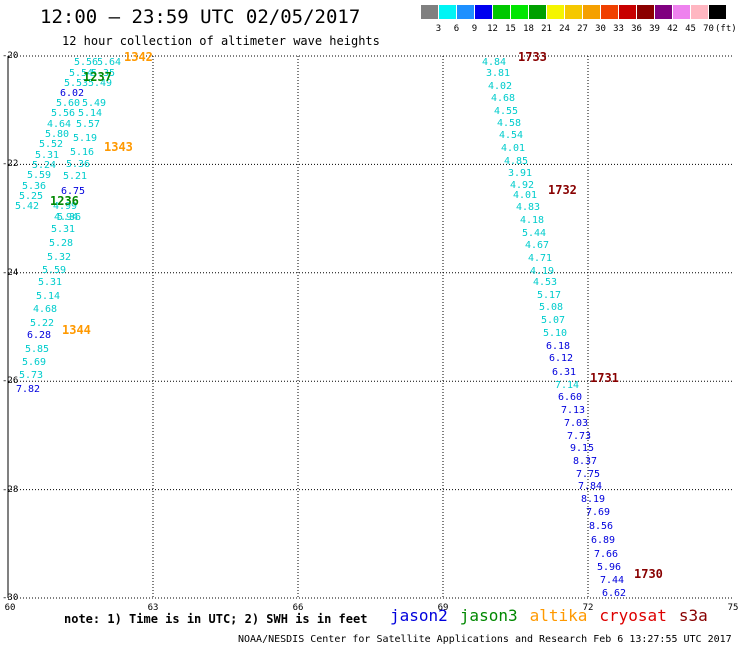 Image resolution: width=740 pixels, height=650 pixels. What do you see at coordinates (298, 608) in the screenshot?
I see `lon-tick-label: 66` at bounding box center [298, 608].